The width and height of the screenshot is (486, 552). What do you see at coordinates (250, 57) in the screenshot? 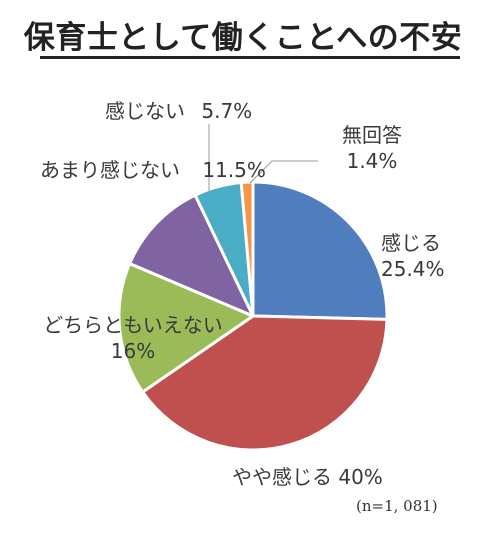
I see `title-underline` at bounding box center [250, 57].